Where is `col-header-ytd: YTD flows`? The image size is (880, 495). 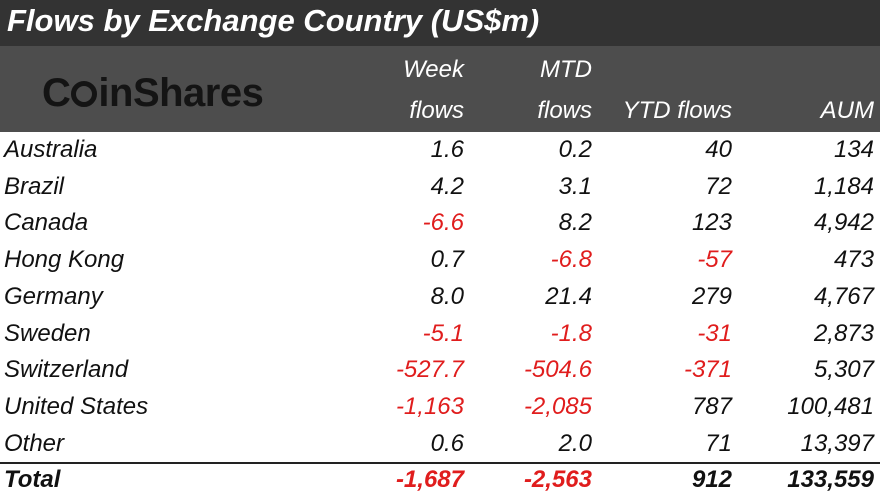
col-header-ytd: YTD flows is located at coordinates (677, 110).